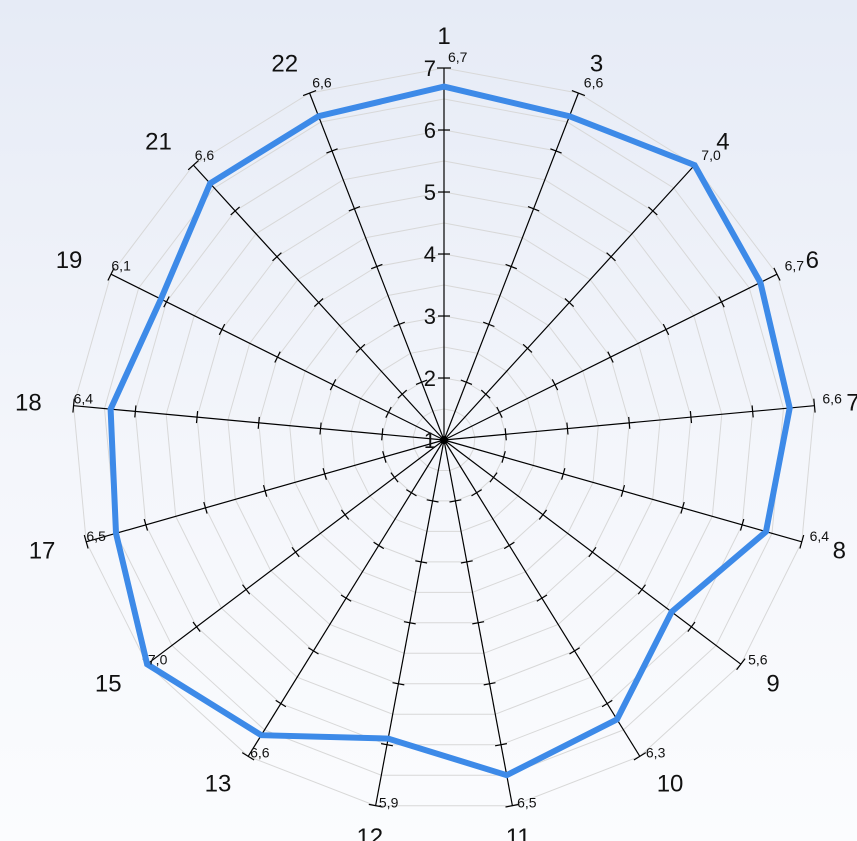 This screenshot has height=841, width=857. Describe the element at coordinates (518, 832) in the screenshot. I see `axis-label: 11` at that location.